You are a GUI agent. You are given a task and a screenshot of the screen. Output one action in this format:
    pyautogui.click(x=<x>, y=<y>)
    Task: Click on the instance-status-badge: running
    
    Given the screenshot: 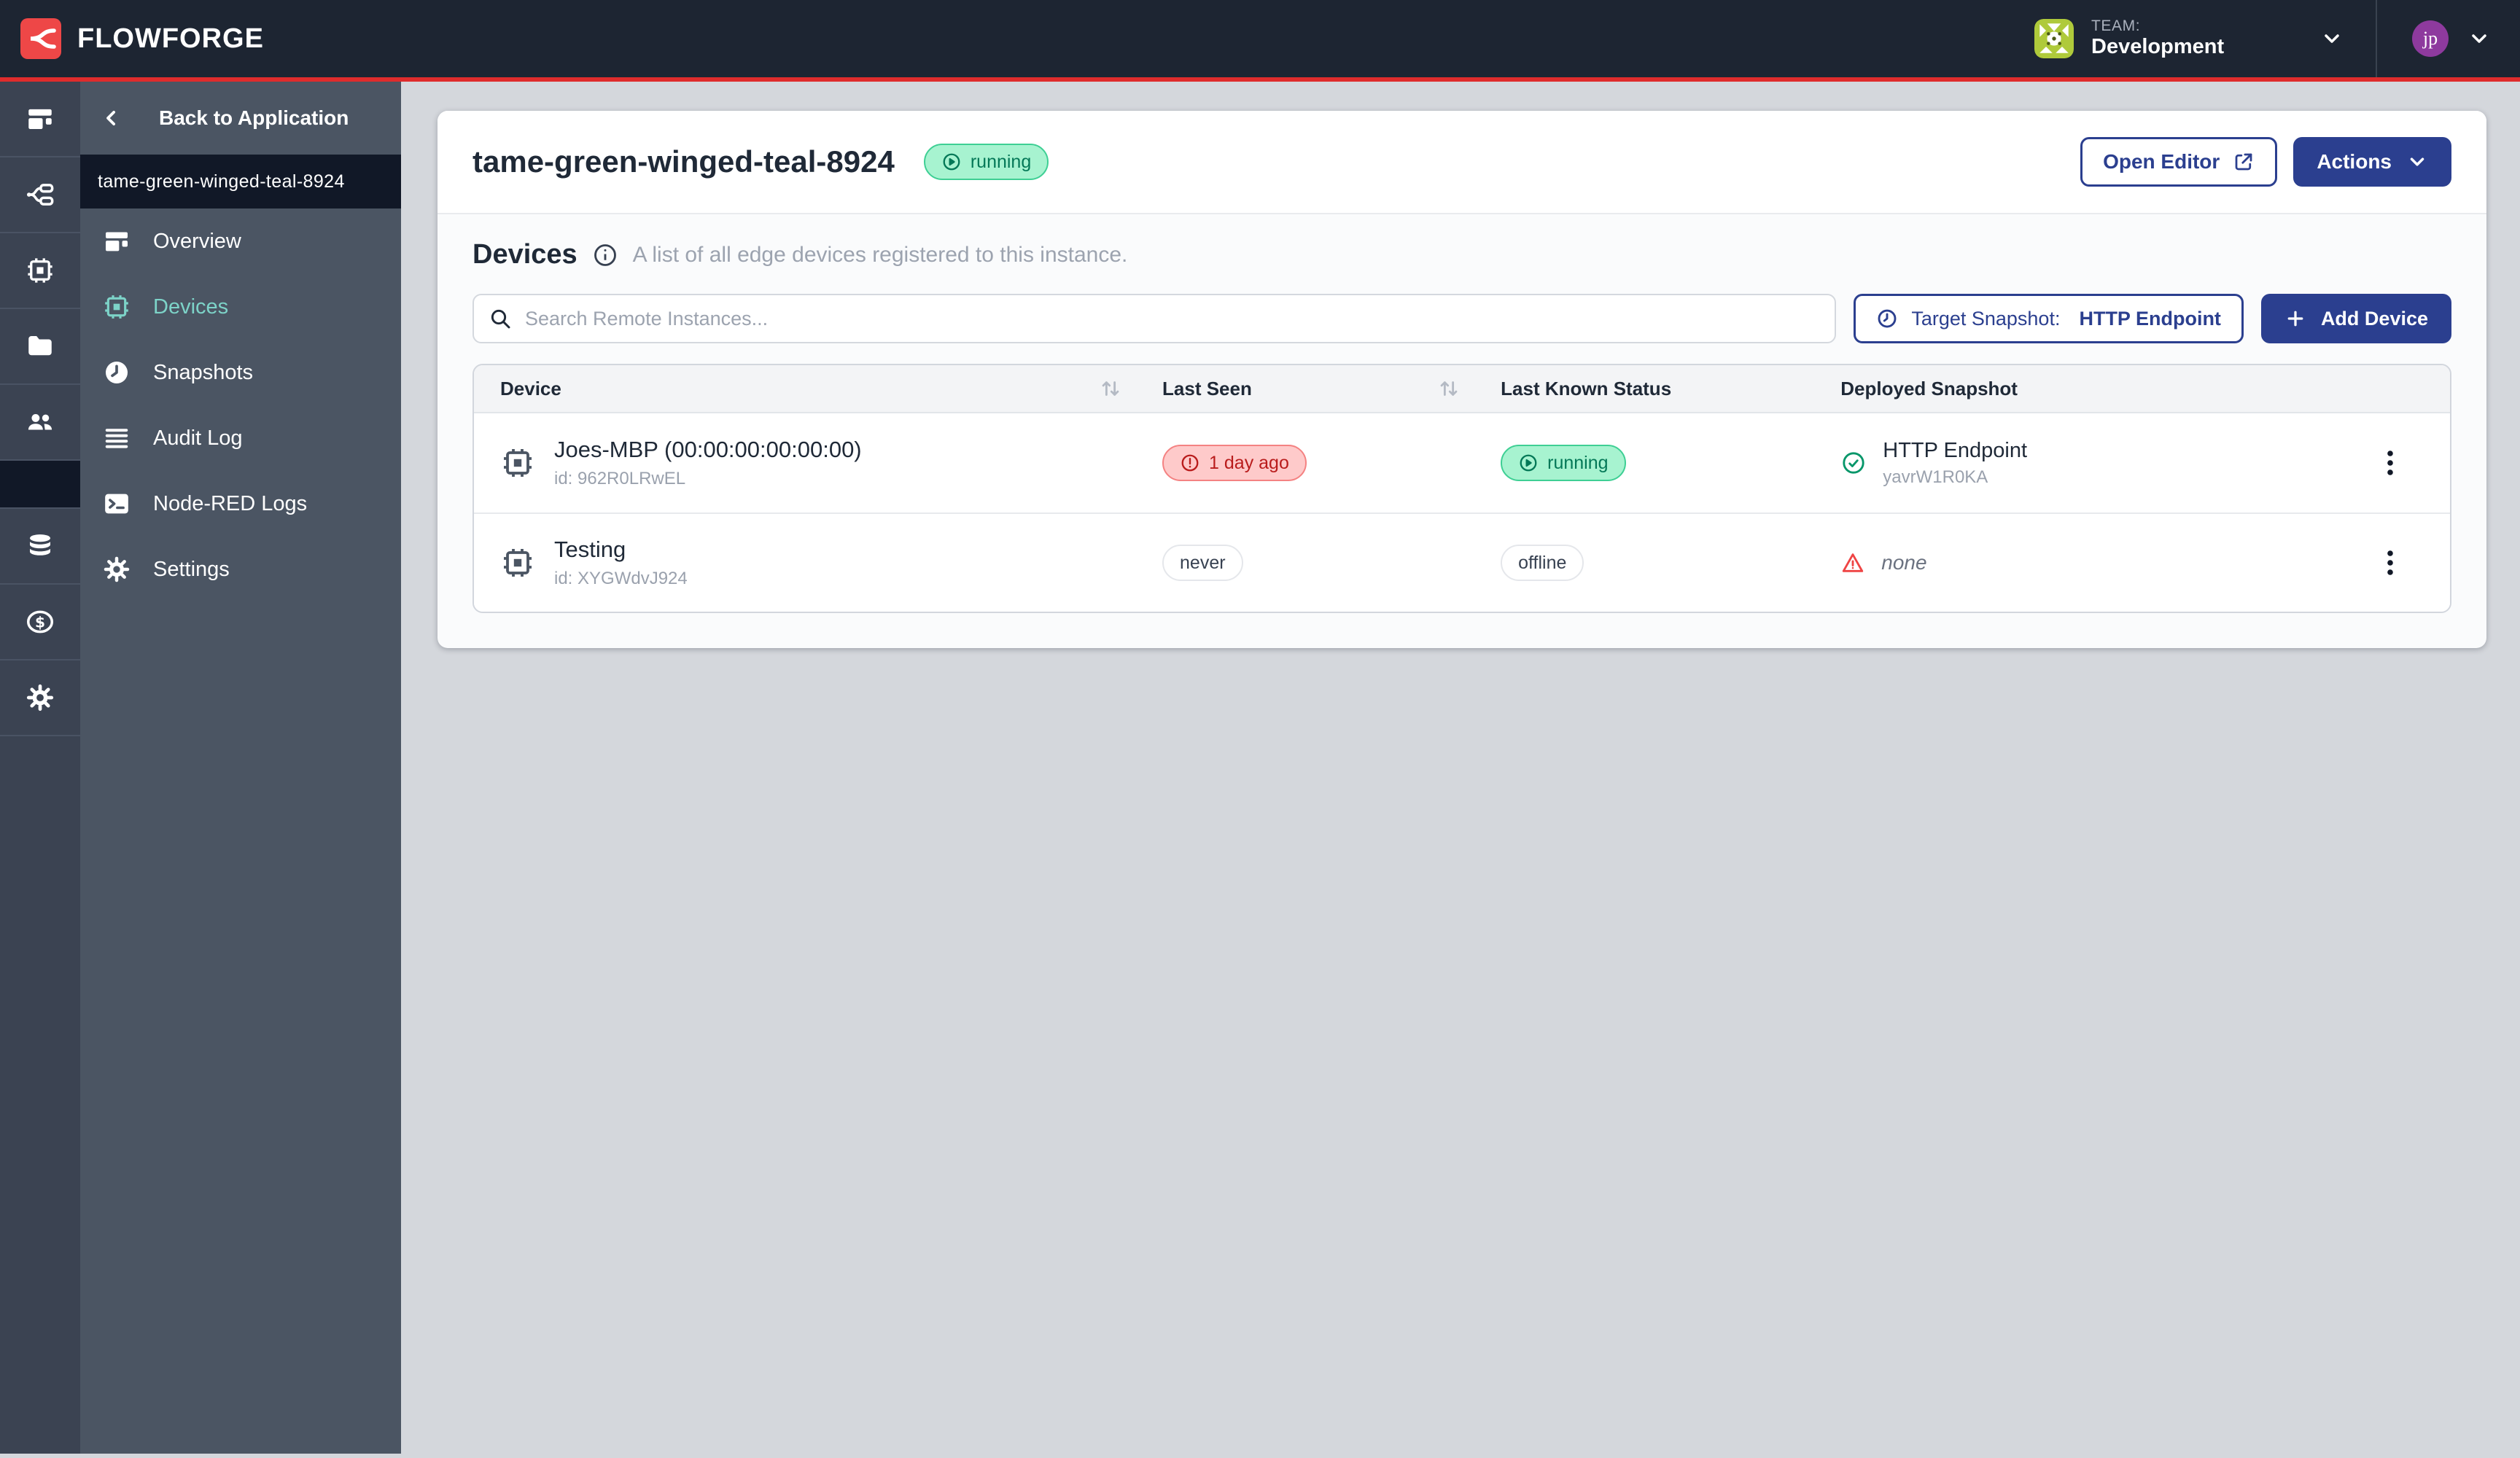 What is the action you would take?
    pyautogui.click(x=986, y=162)
    